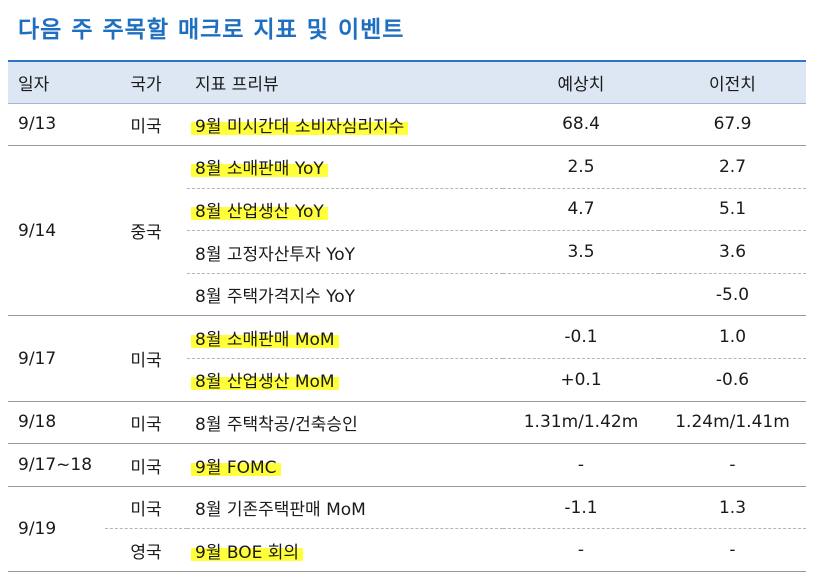  Describe the element at coordinates (259, 169) in the screenshot. I see `indicator-label: 8월 소매판매 YoY` at that location.